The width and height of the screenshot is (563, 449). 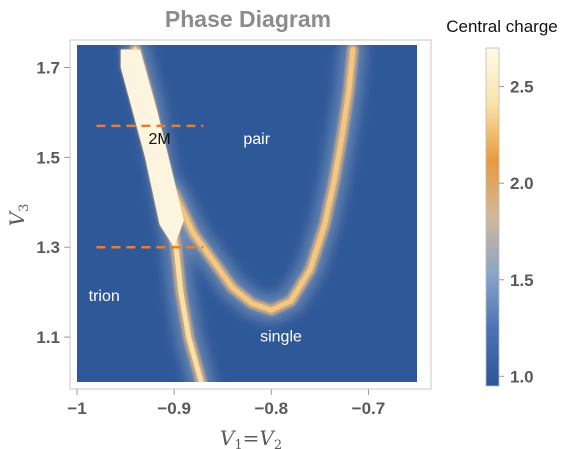 What do you see at coordinates (248, 19) in the screenshot?
I see `chart-title: Phase Diagram` at bounding box center [248, 19].